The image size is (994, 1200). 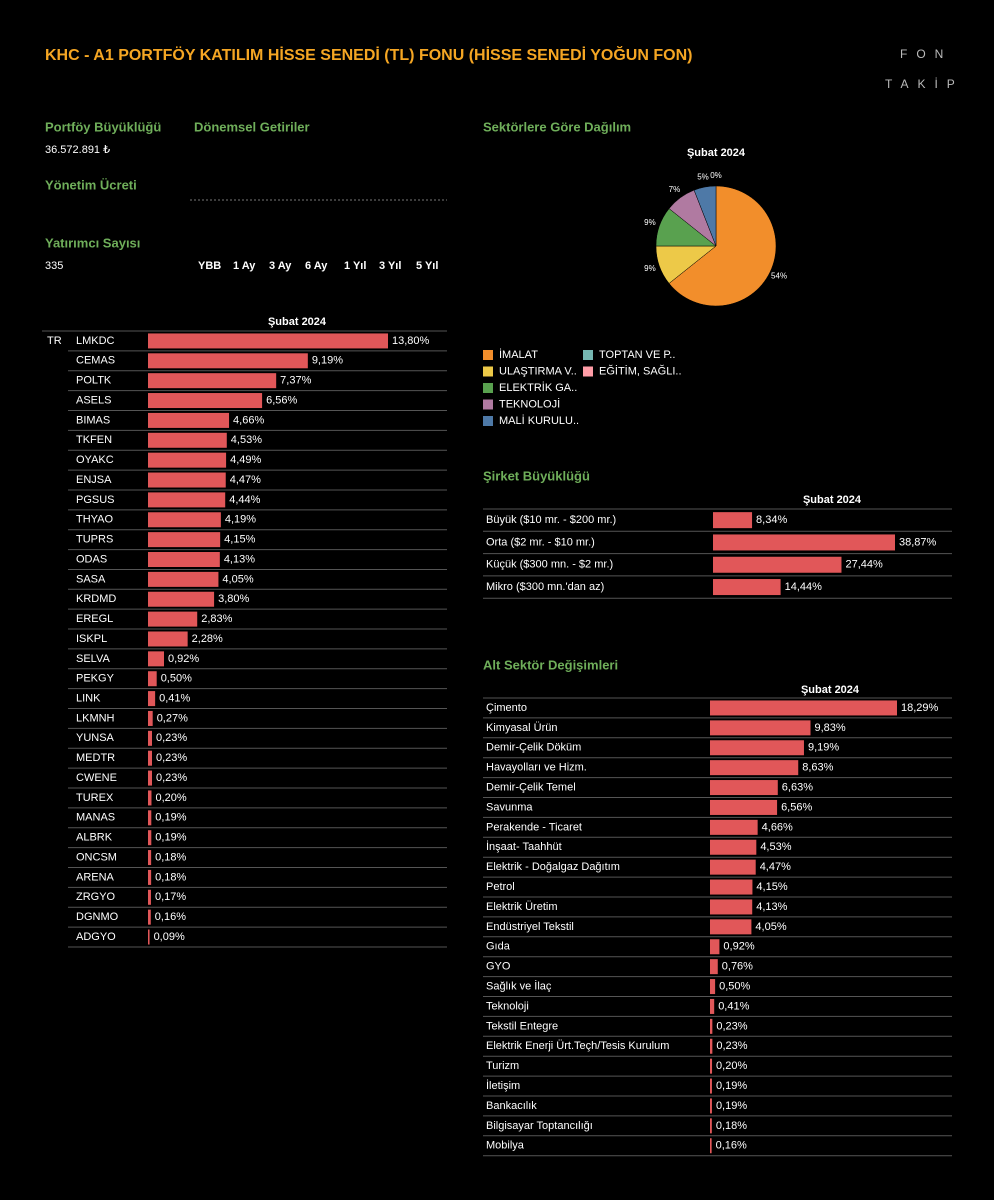 What do you see at coordinates (95, 679) in the screenshot?
I see `category-label: PEKGY` at bounding box center [95, 679].